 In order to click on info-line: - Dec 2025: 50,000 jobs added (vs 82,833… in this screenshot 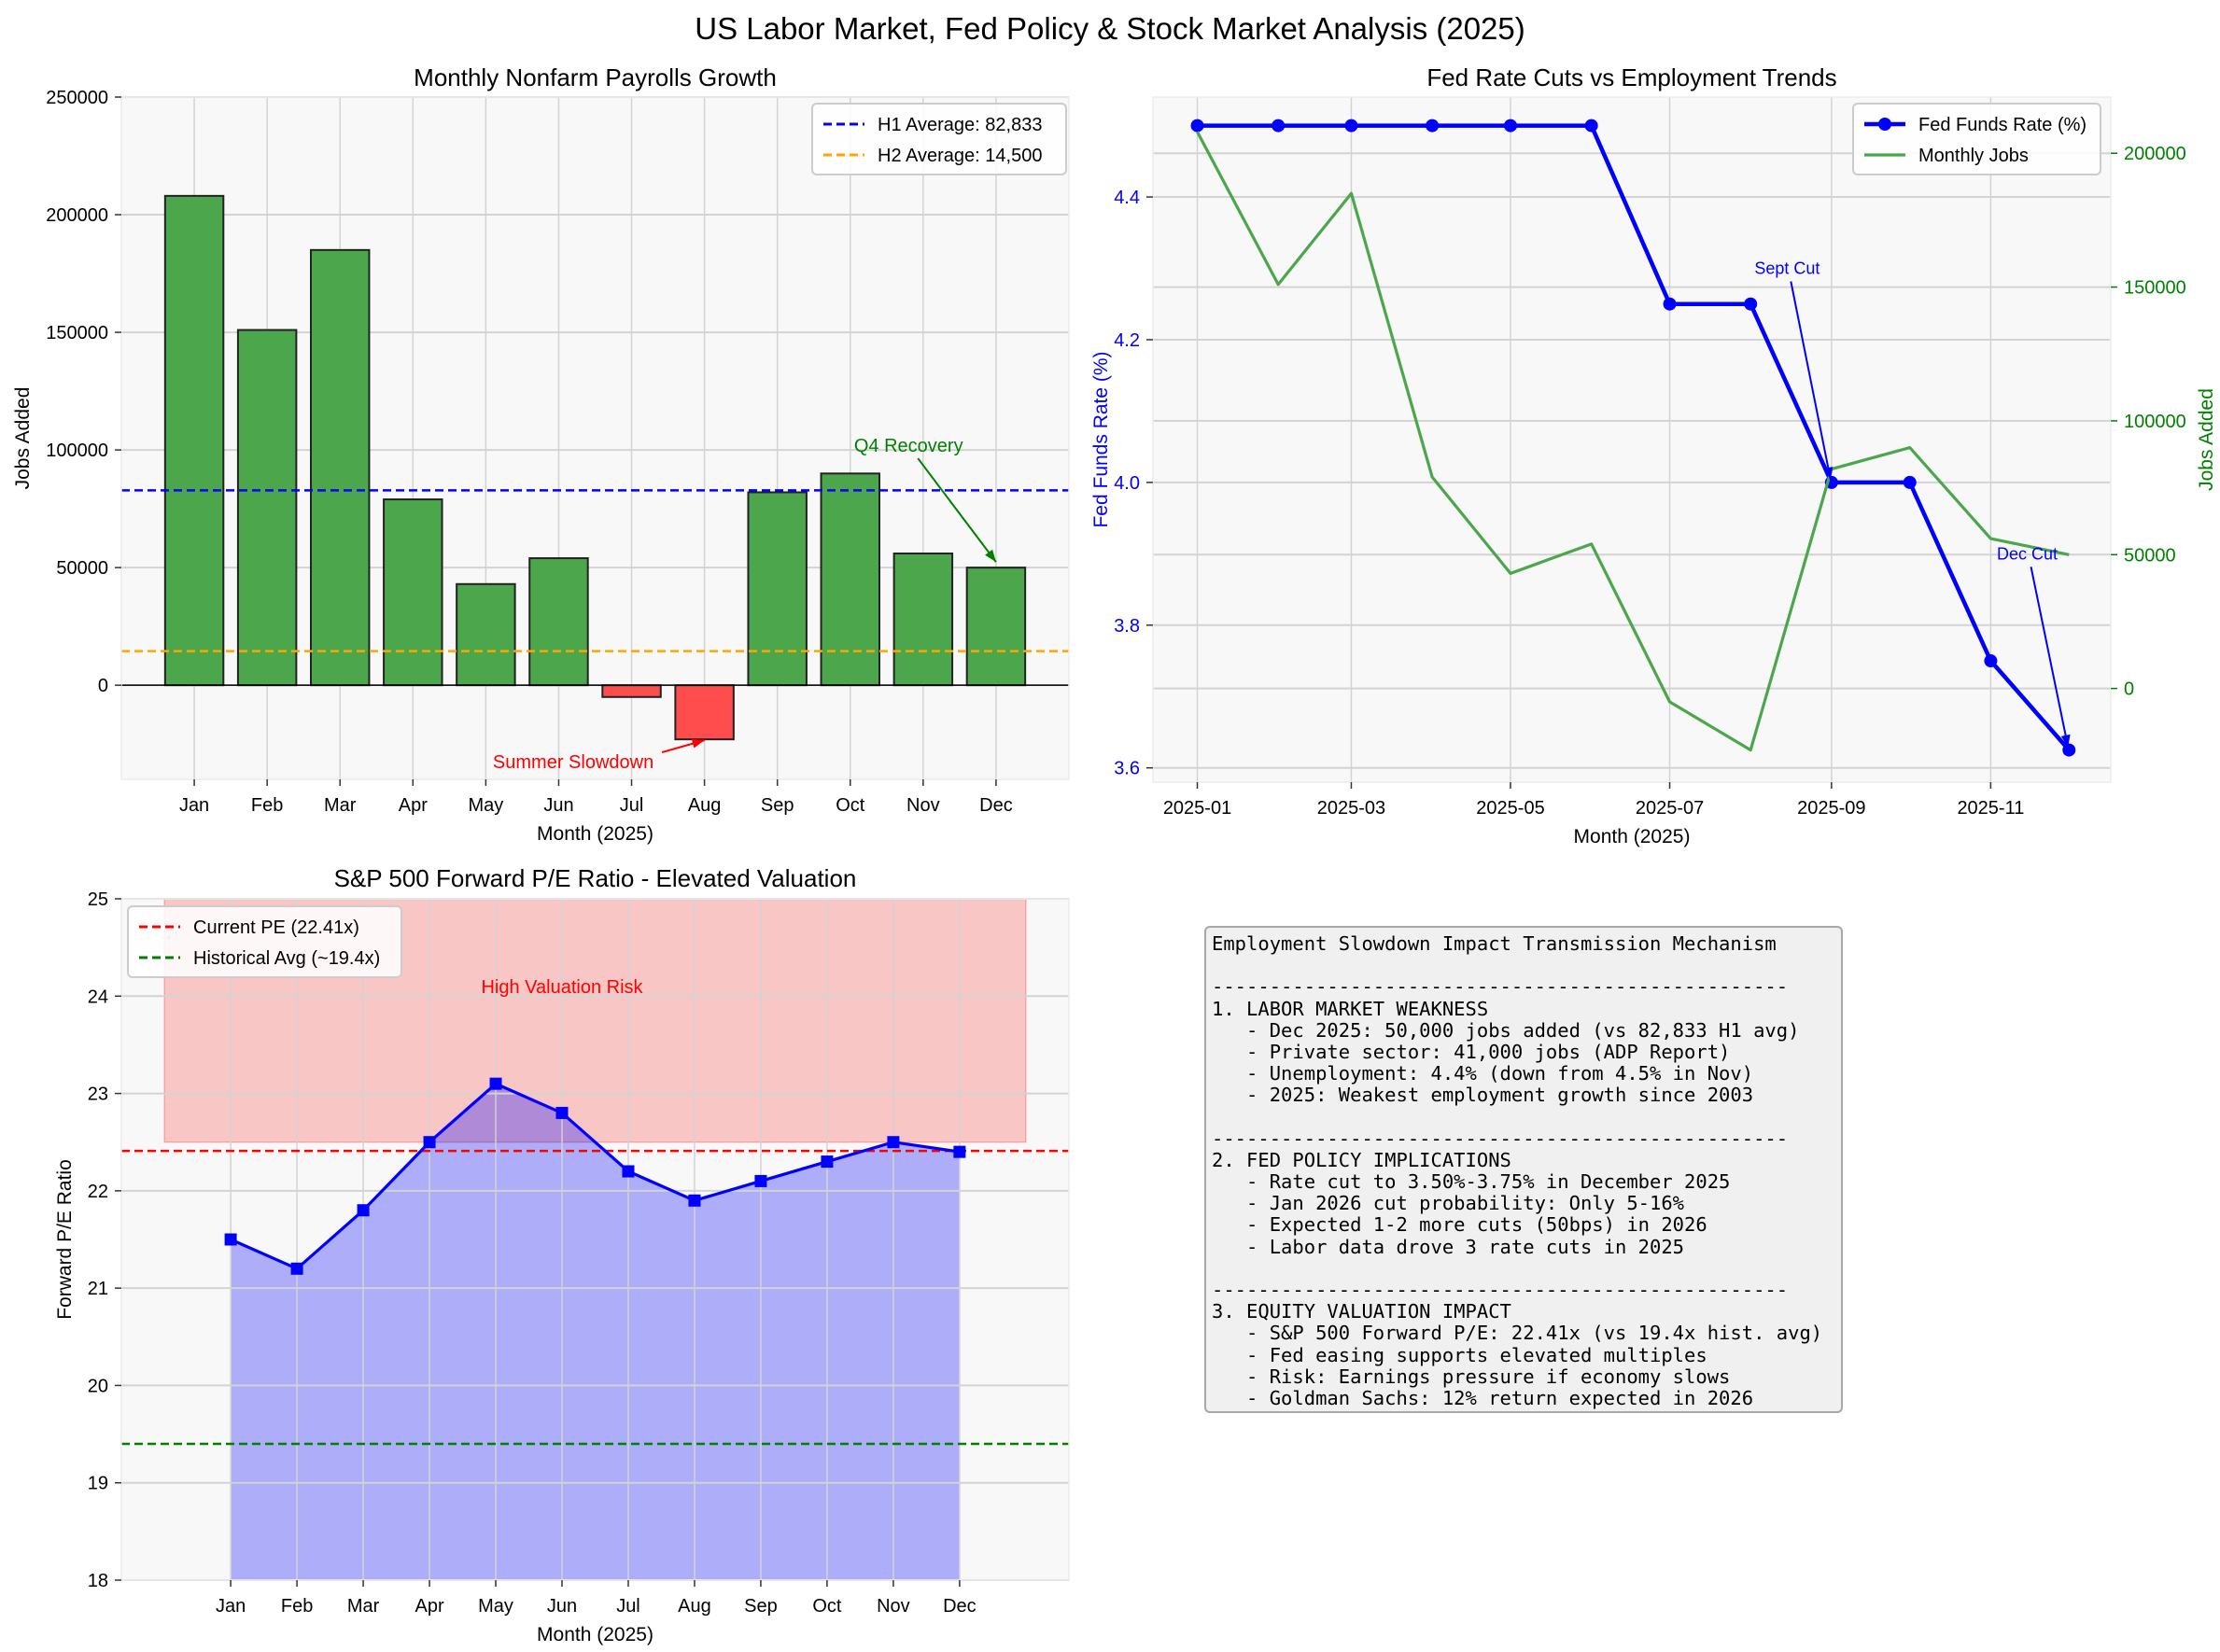, I will do `click(1506, 1030)`.